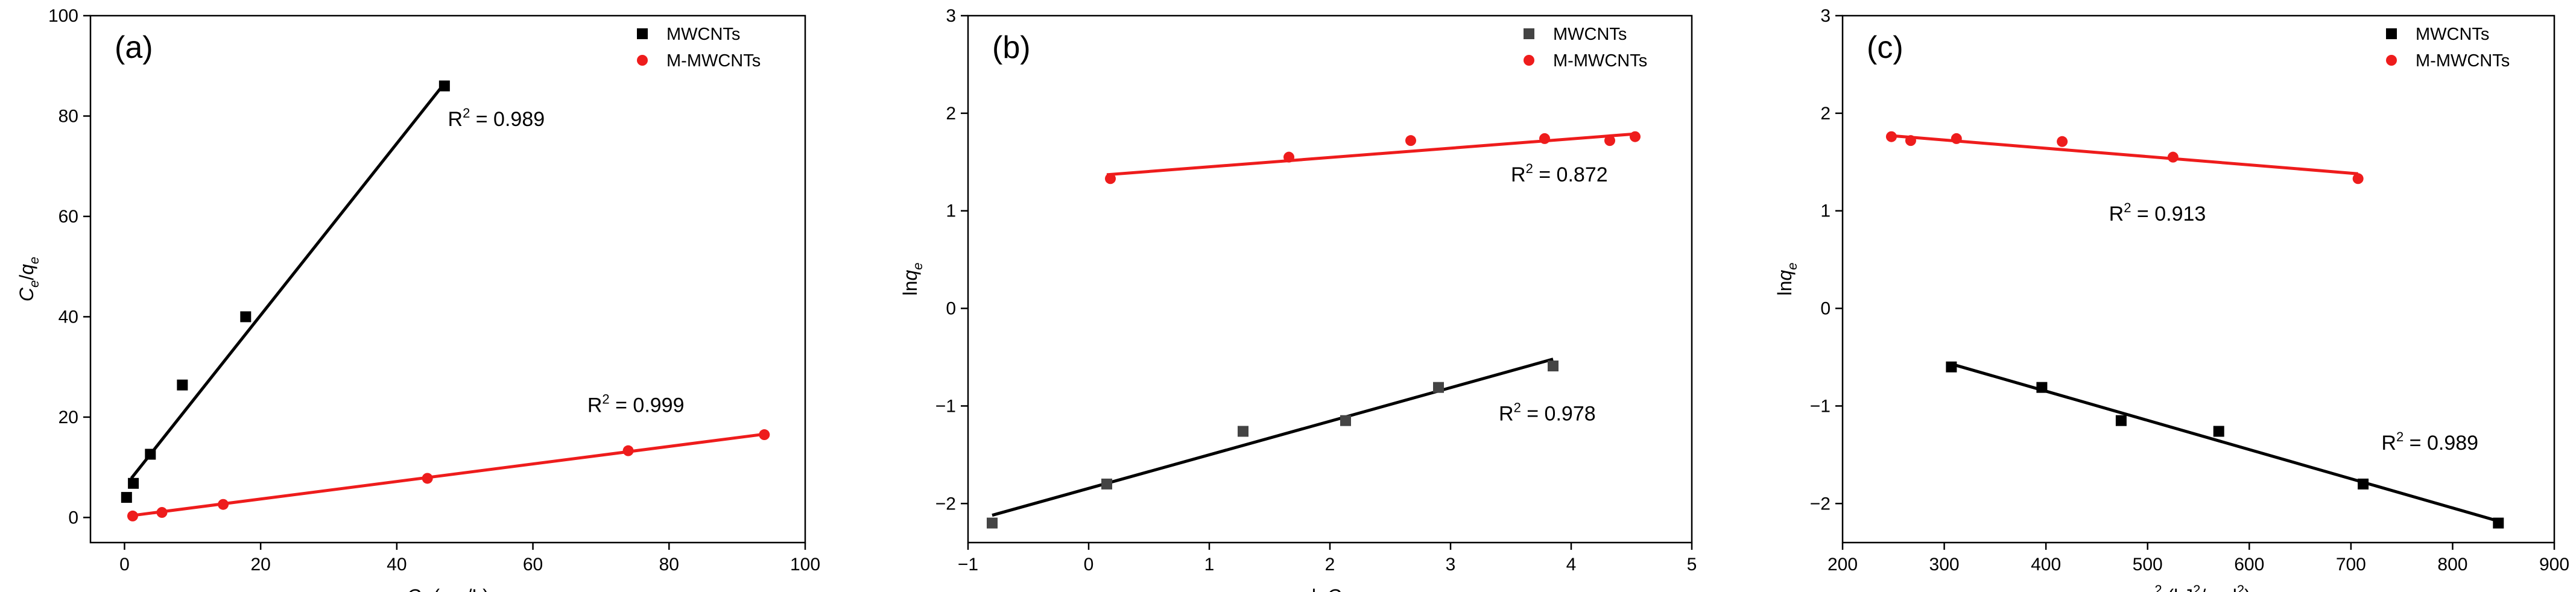 Image resolution: width=2576 pixels, height=592 pixels. I want to click on x-tick-label: 4, so click(1571, 565).